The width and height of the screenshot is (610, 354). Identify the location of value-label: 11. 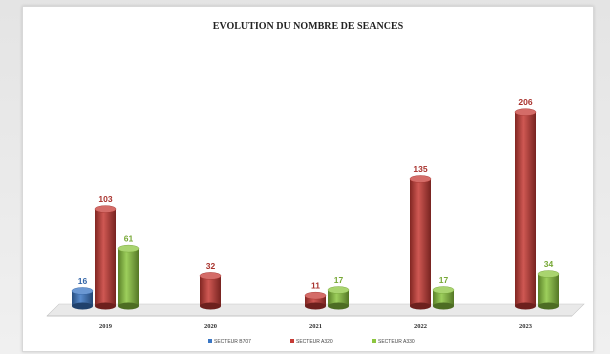
(315, 286).